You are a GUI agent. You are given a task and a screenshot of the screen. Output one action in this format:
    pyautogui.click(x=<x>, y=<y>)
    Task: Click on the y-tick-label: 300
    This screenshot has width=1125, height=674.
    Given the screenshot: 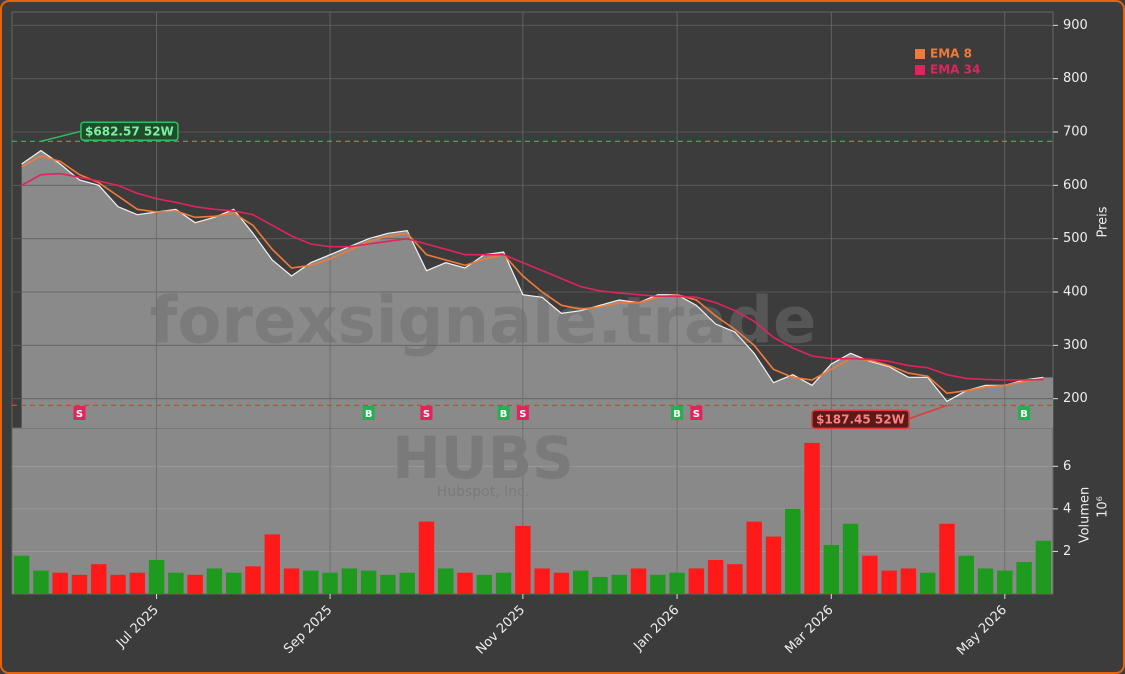 What is the action you would take?
    pyautogui.click(x=1075, y=345)
    